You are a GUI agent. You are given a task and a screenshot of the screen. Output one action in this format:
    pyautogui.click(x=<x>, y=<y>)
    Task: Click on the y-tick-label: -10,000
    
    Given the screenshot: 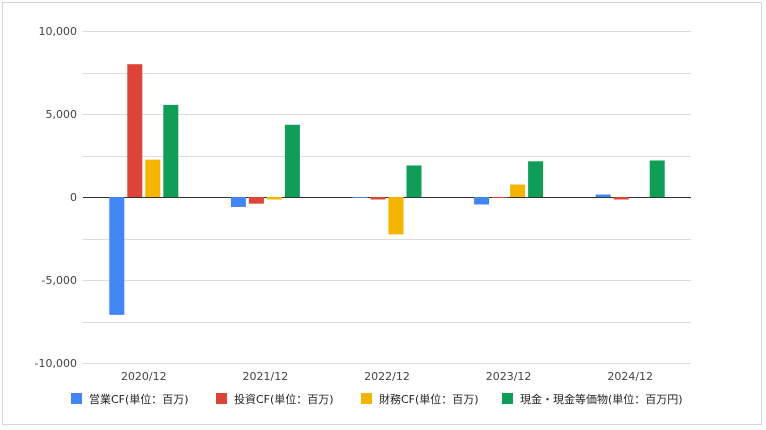 What is the action you would take?
    pyautogui.click(x=56, y=363)
    